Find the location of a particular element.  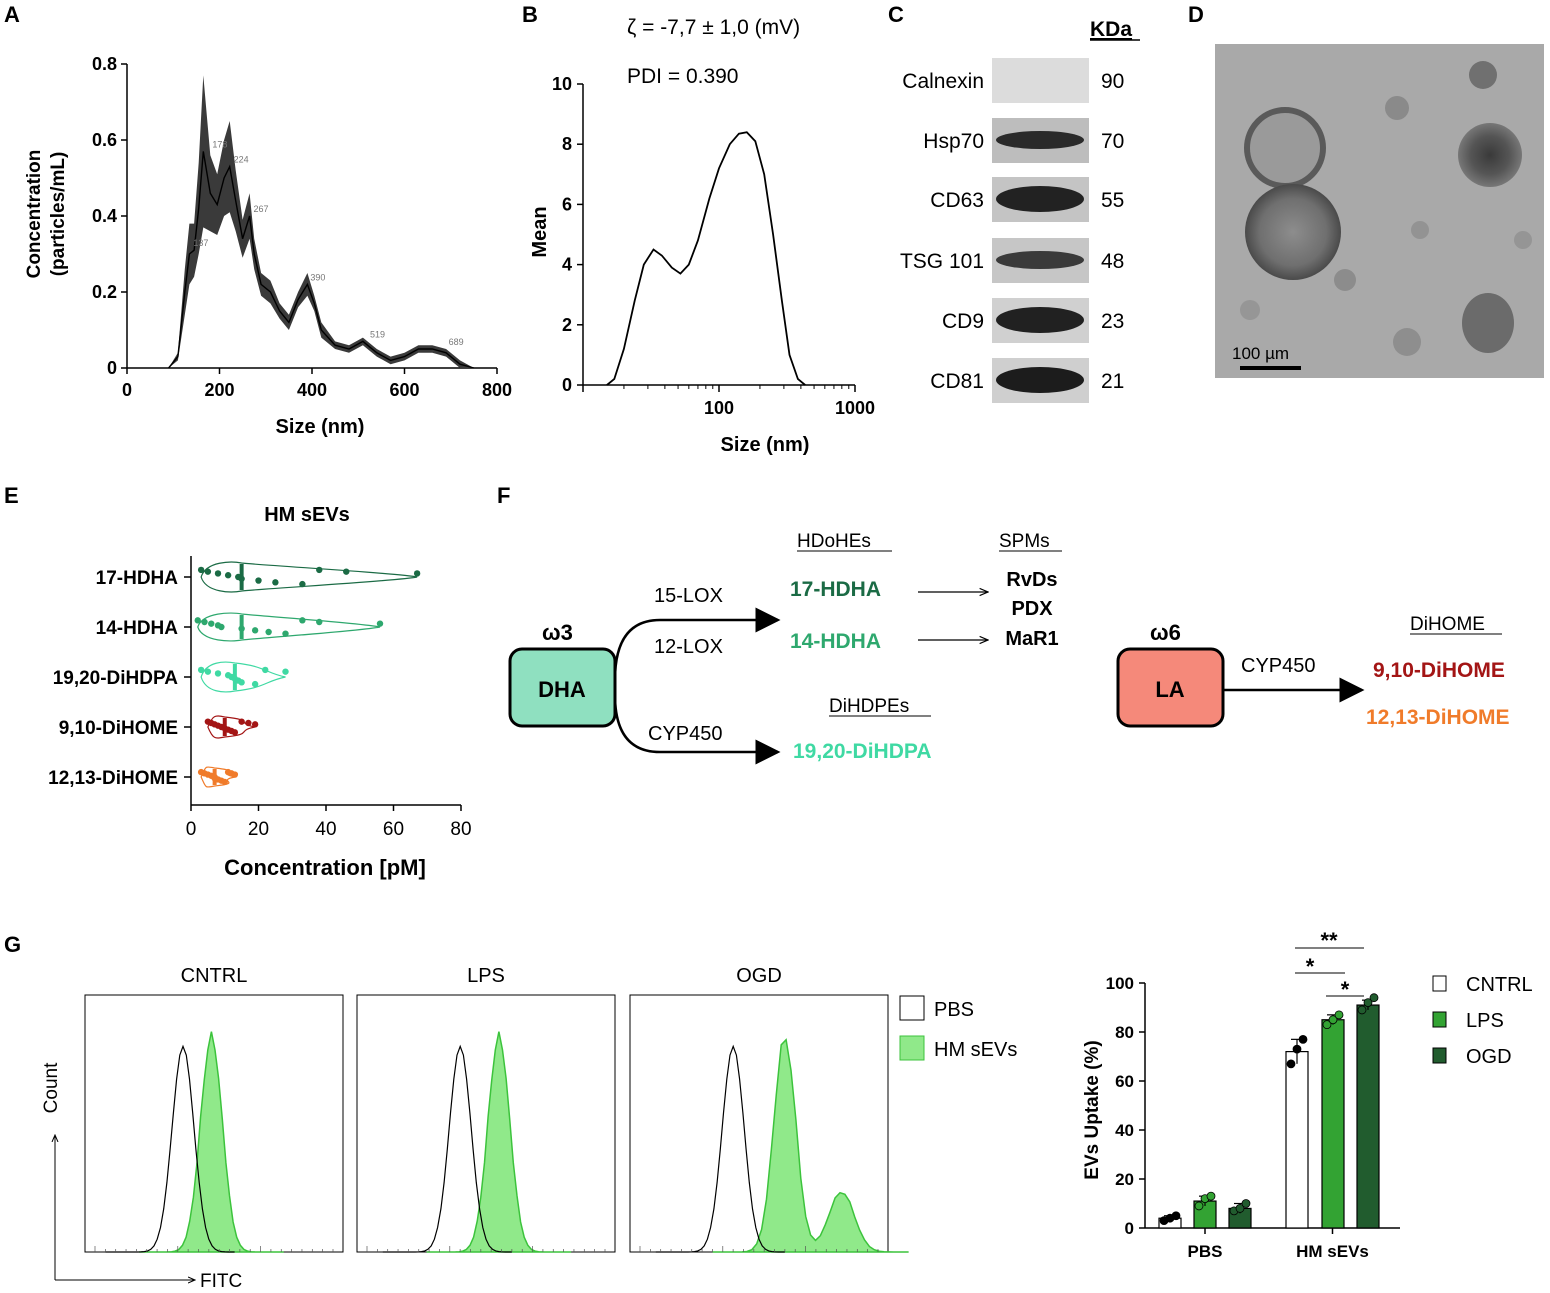

uptake-group-label: PBS is located at coordinates (1205, 1251).